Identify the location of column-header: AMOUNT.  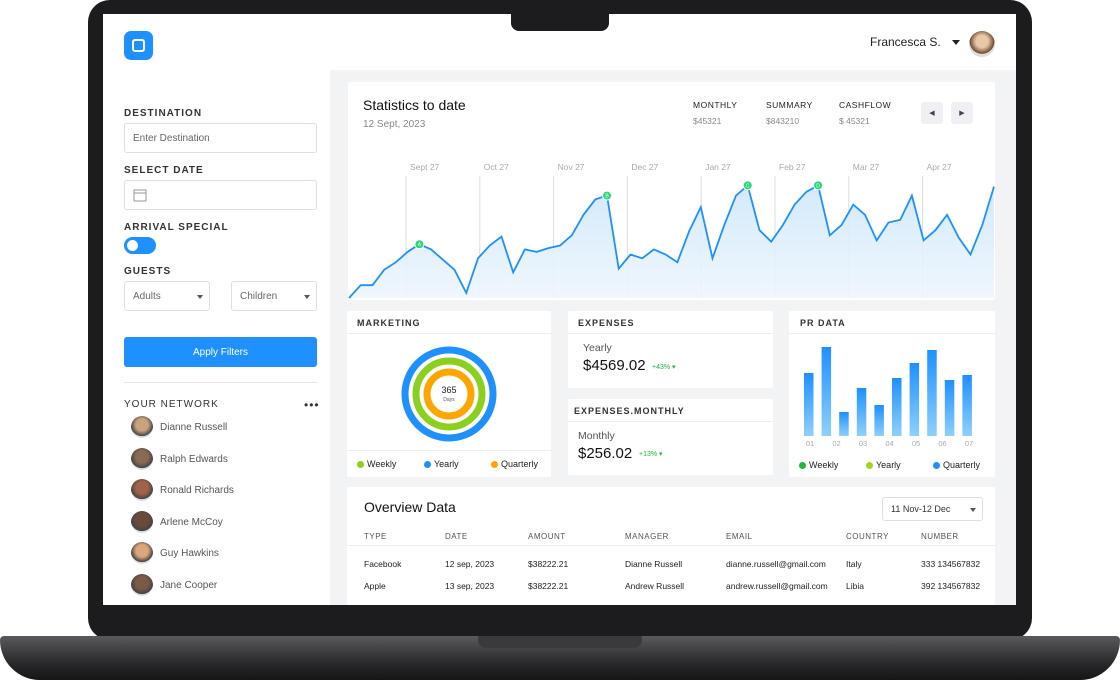
(547, 536).